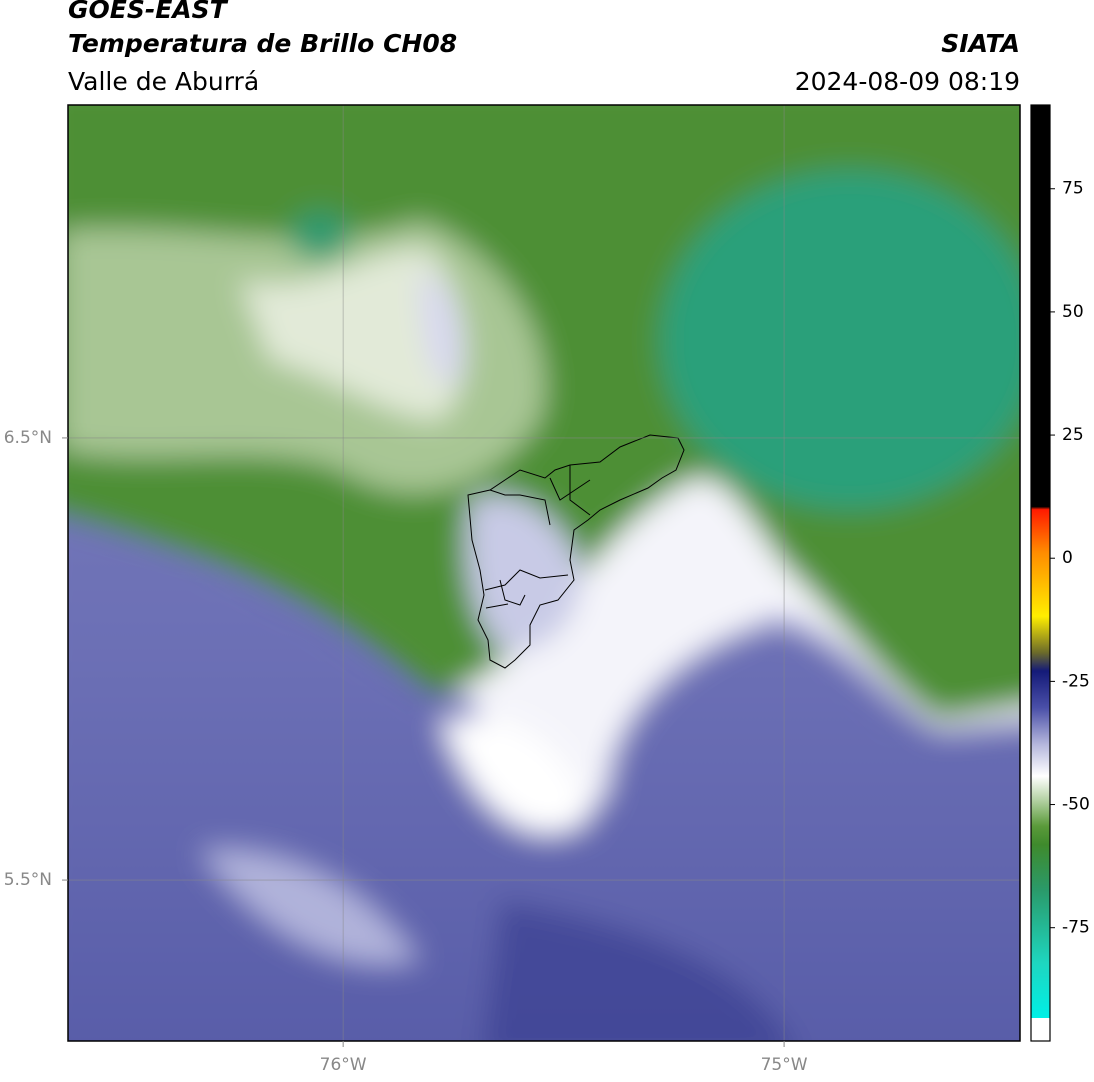  Describe the element at coordinates (1073, 189) in the screenshot. I see `colorbar-tick-label: 75` at that location.